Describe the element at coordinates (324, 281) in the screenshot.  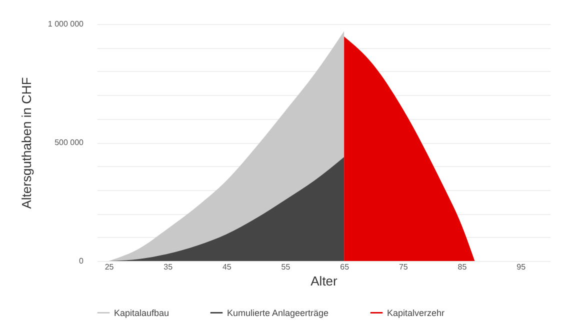
I see `x-axis-title: Alter` at that location.